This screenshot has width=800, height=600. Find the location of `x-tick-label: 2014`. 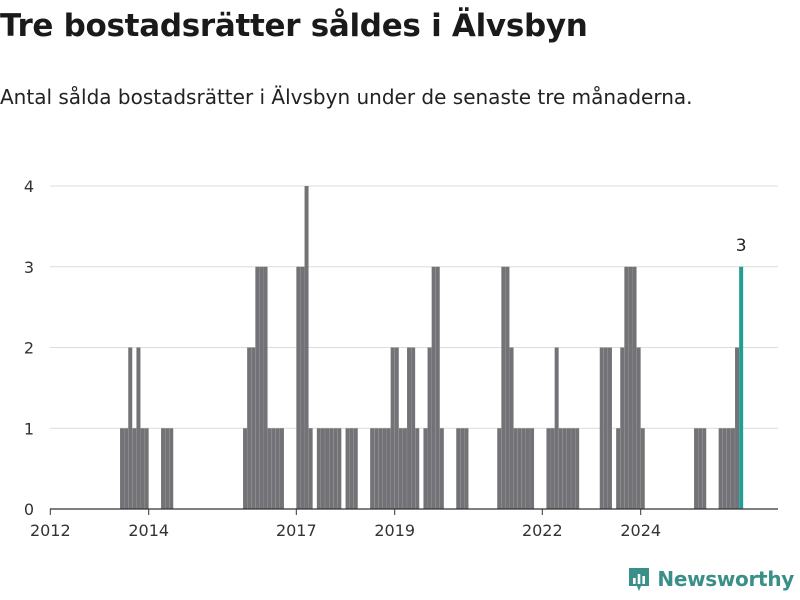

x-tick-label: 2014 is located at coordinates (148, 530).